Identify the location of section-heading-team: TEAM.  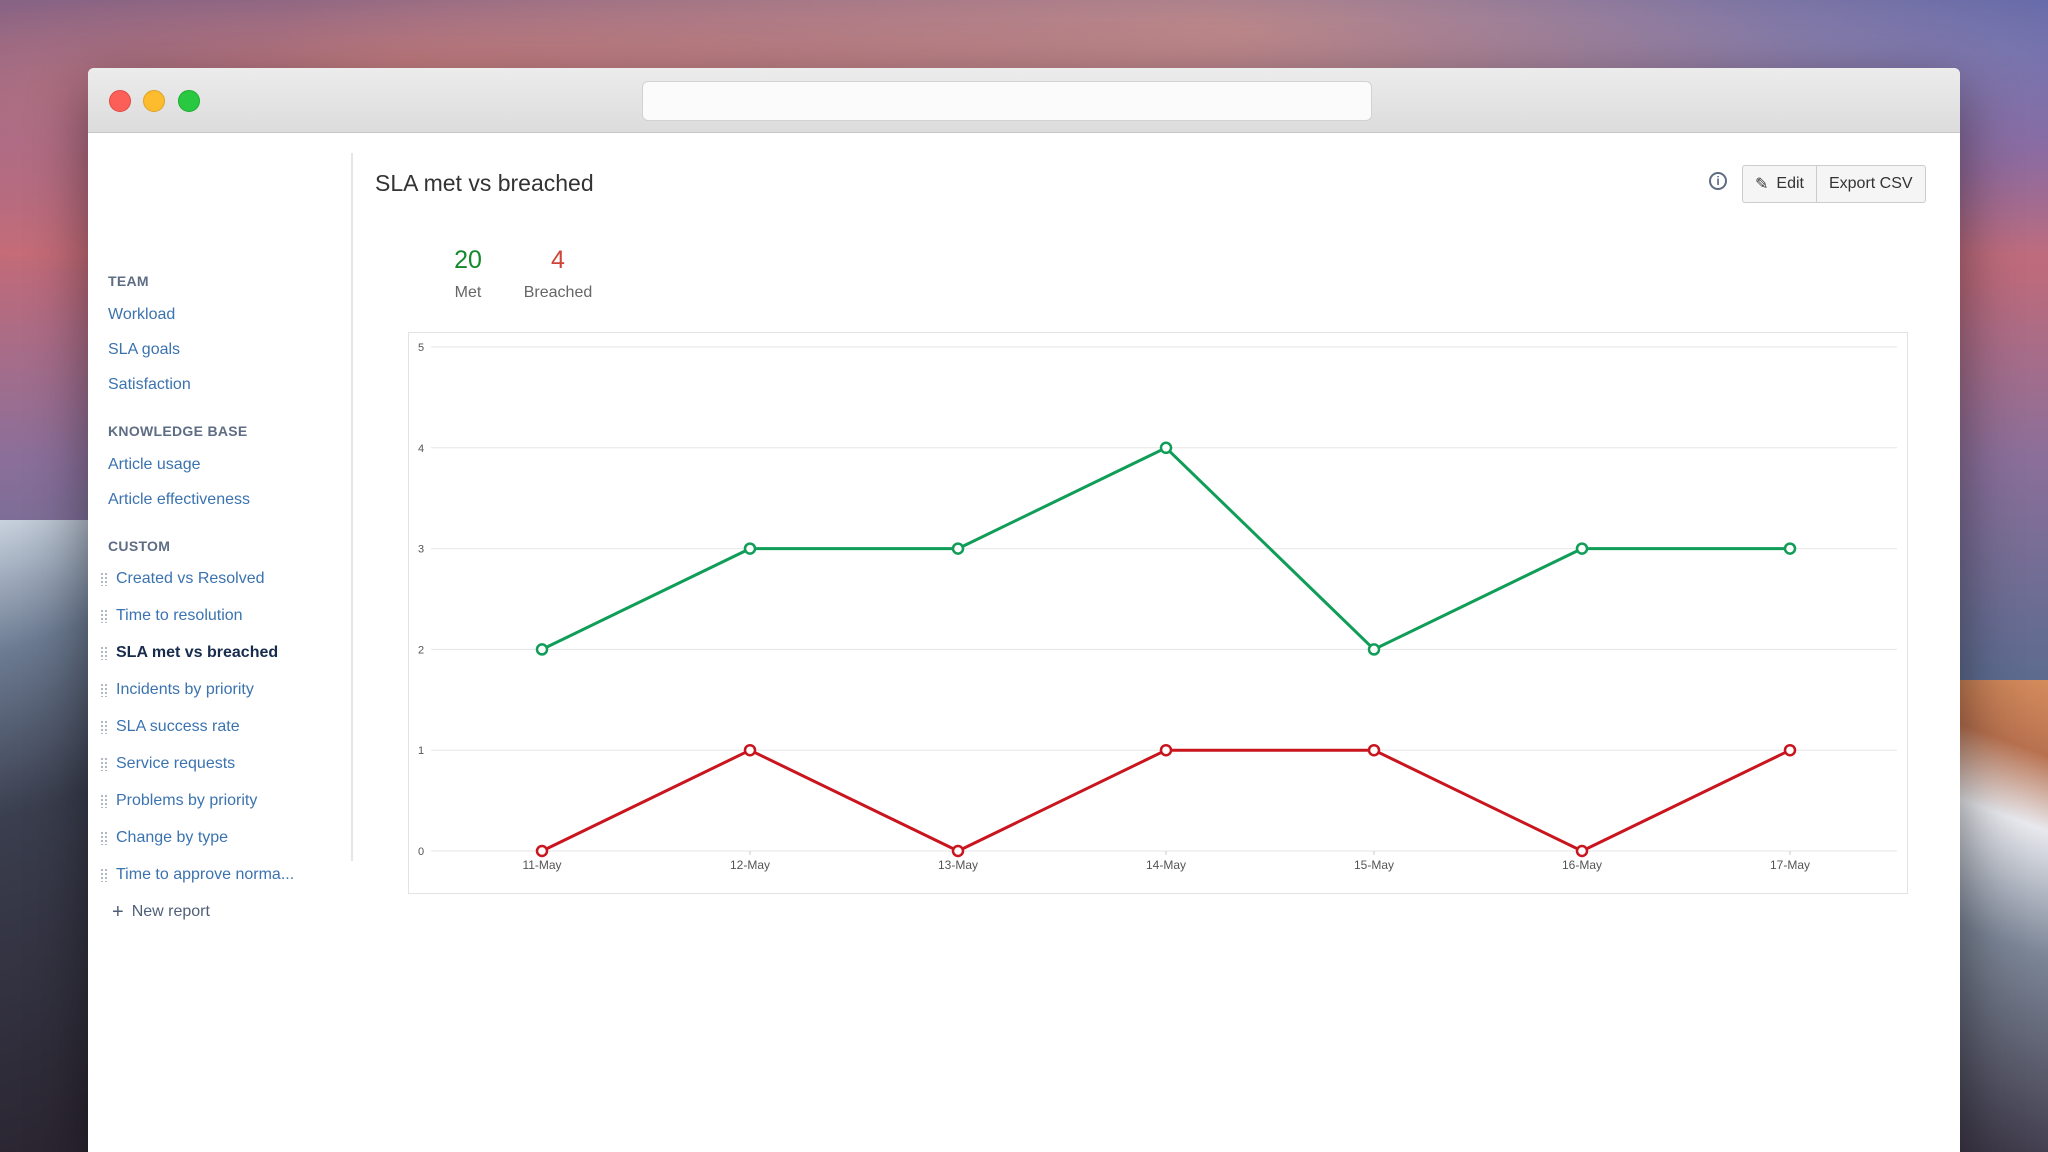
(128, 281).